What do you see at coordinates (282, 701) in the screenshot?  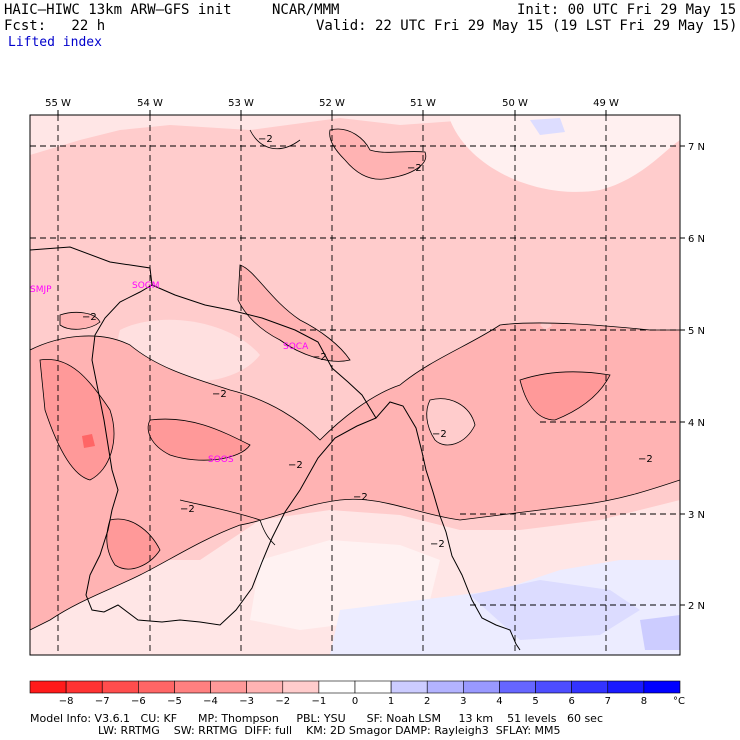 I see `colorbar-label: −2` at bounding box center [282, 701].